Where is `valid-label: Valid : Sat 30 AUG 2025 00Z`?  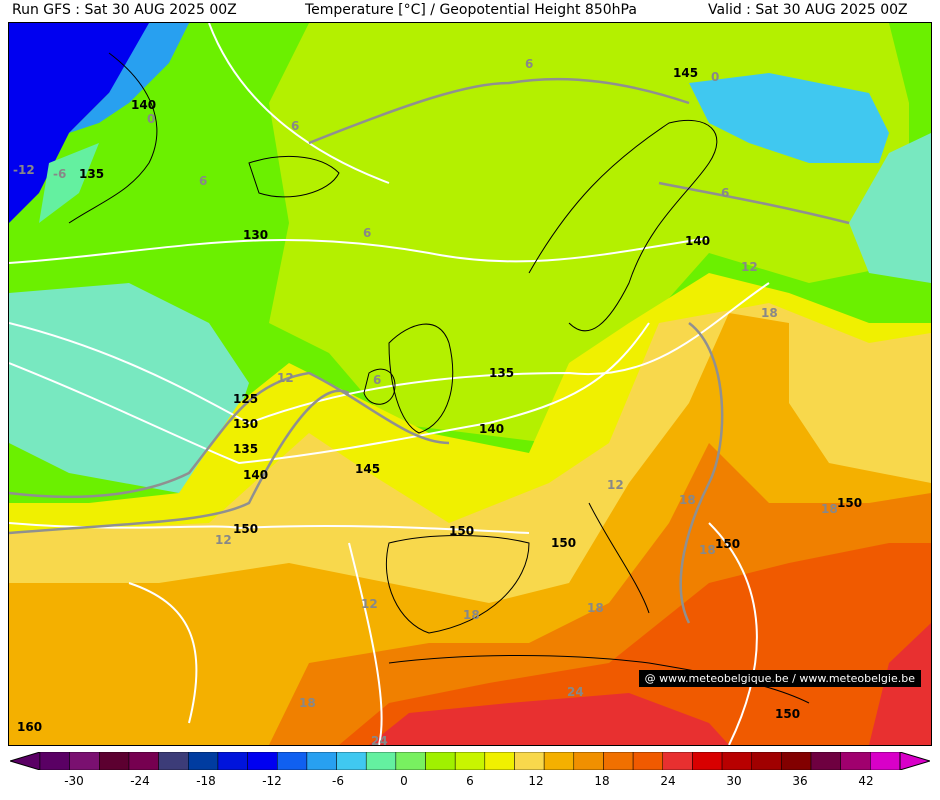
valid-label: Valid : Sat 30 AUG 2025 00Z is located at coordinates (808, 10).